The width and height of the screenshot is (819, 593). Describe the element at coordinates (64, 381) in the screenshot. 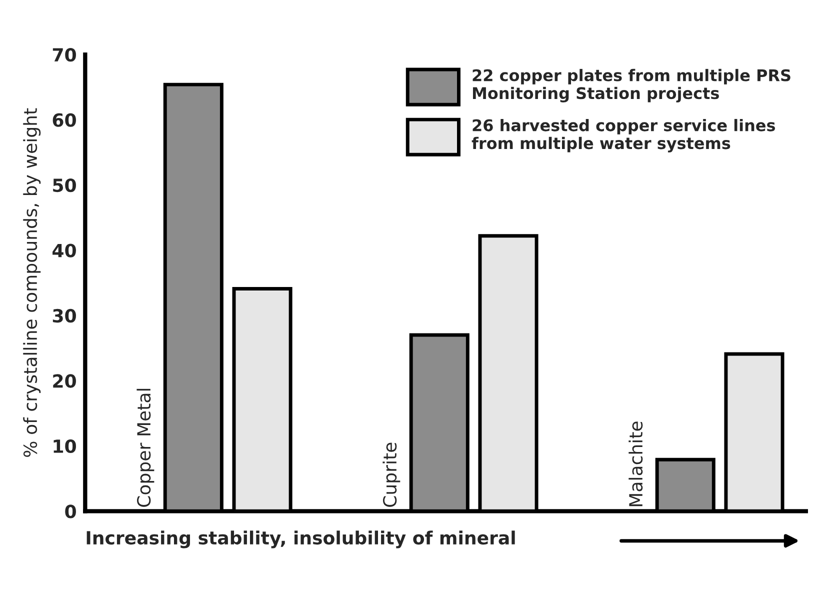

I see `y-tick-label: 20` at that location.